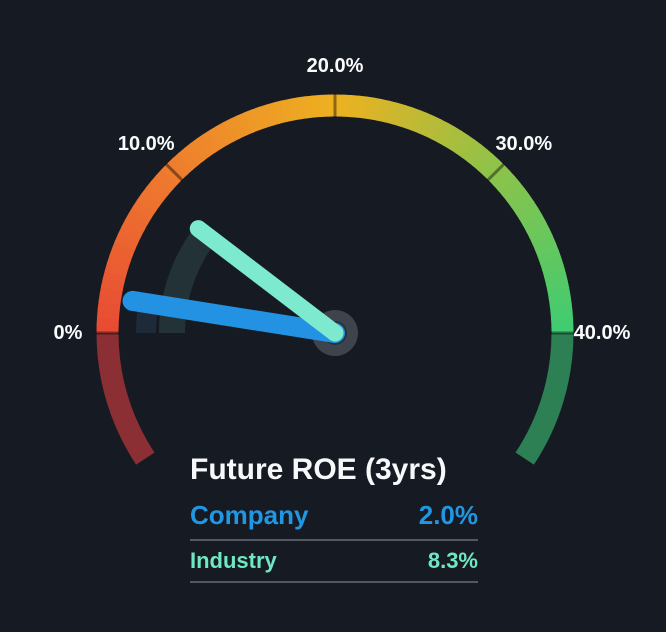  What do you see at coordinates (335, 66) in the screenshot?
I see `gauge-tick-label: 20.0%` at bounding box center [335, 66].